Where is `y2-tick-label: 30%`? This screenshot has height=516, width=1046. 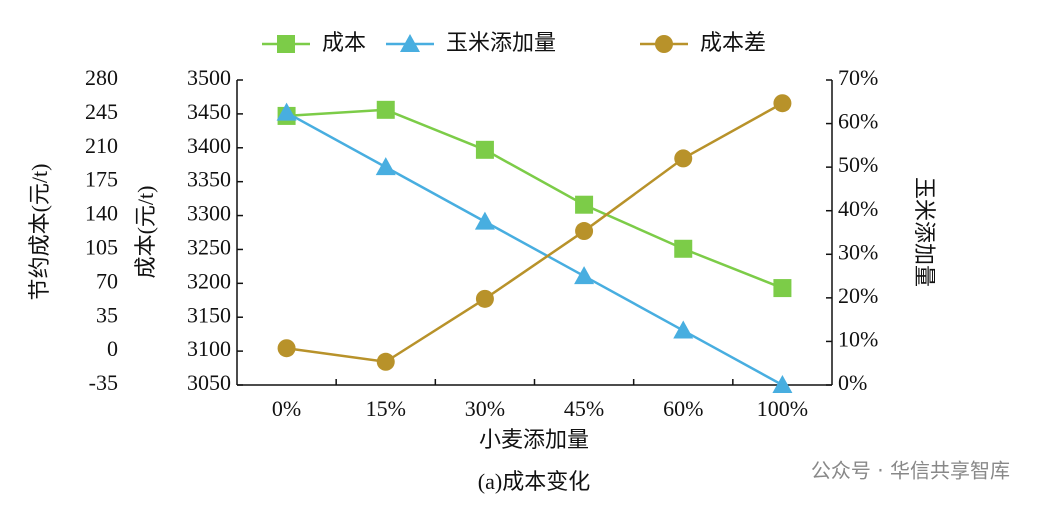 y2-tick-label: 30% is located at coordinates (858, 251).